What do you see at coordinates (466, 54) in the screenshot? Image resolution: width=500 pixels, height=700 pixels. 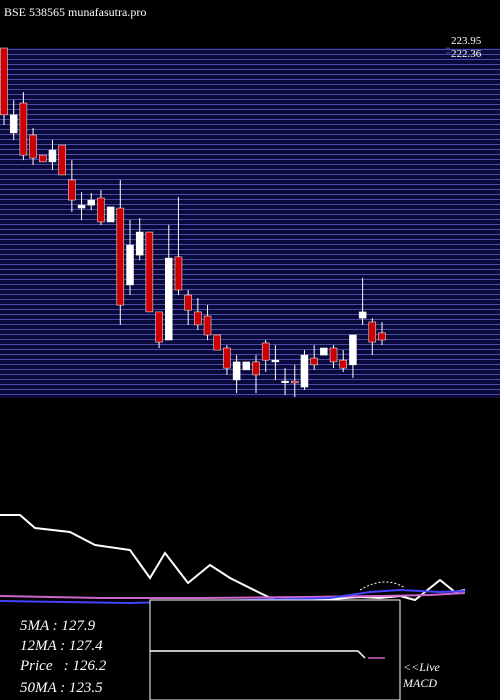 I see `y-tick-label: 222.36` at bounding box center [466, 54].